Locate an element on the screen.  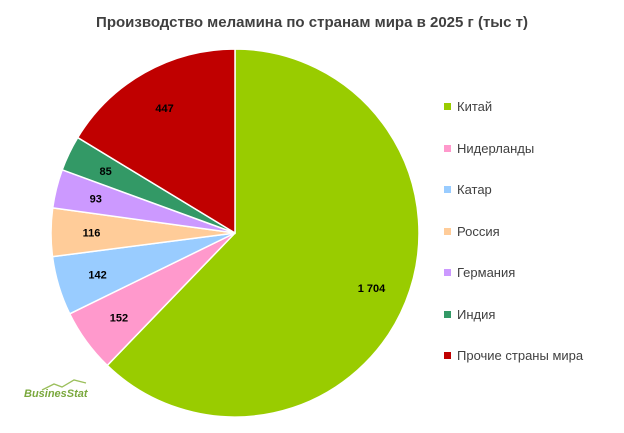
legend-label-0: Китай is located at coordinates (475, 107).